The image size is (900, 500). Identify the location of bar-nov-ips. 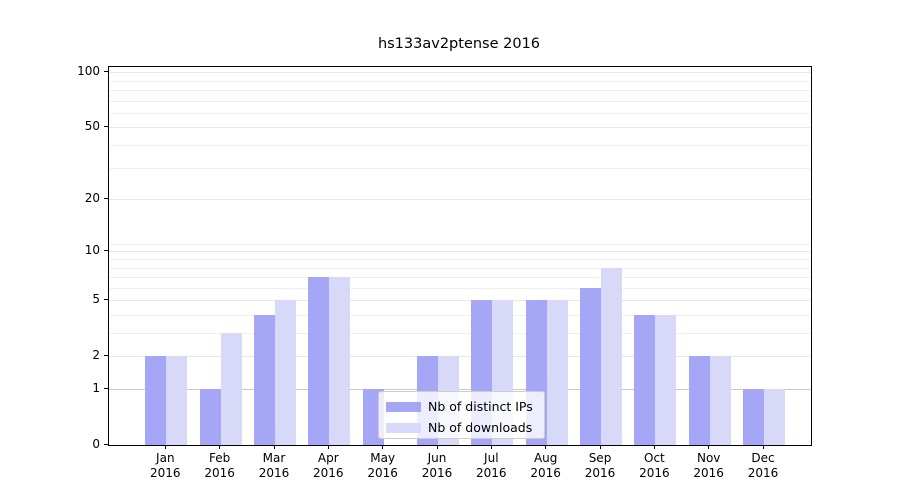
(699, 400).